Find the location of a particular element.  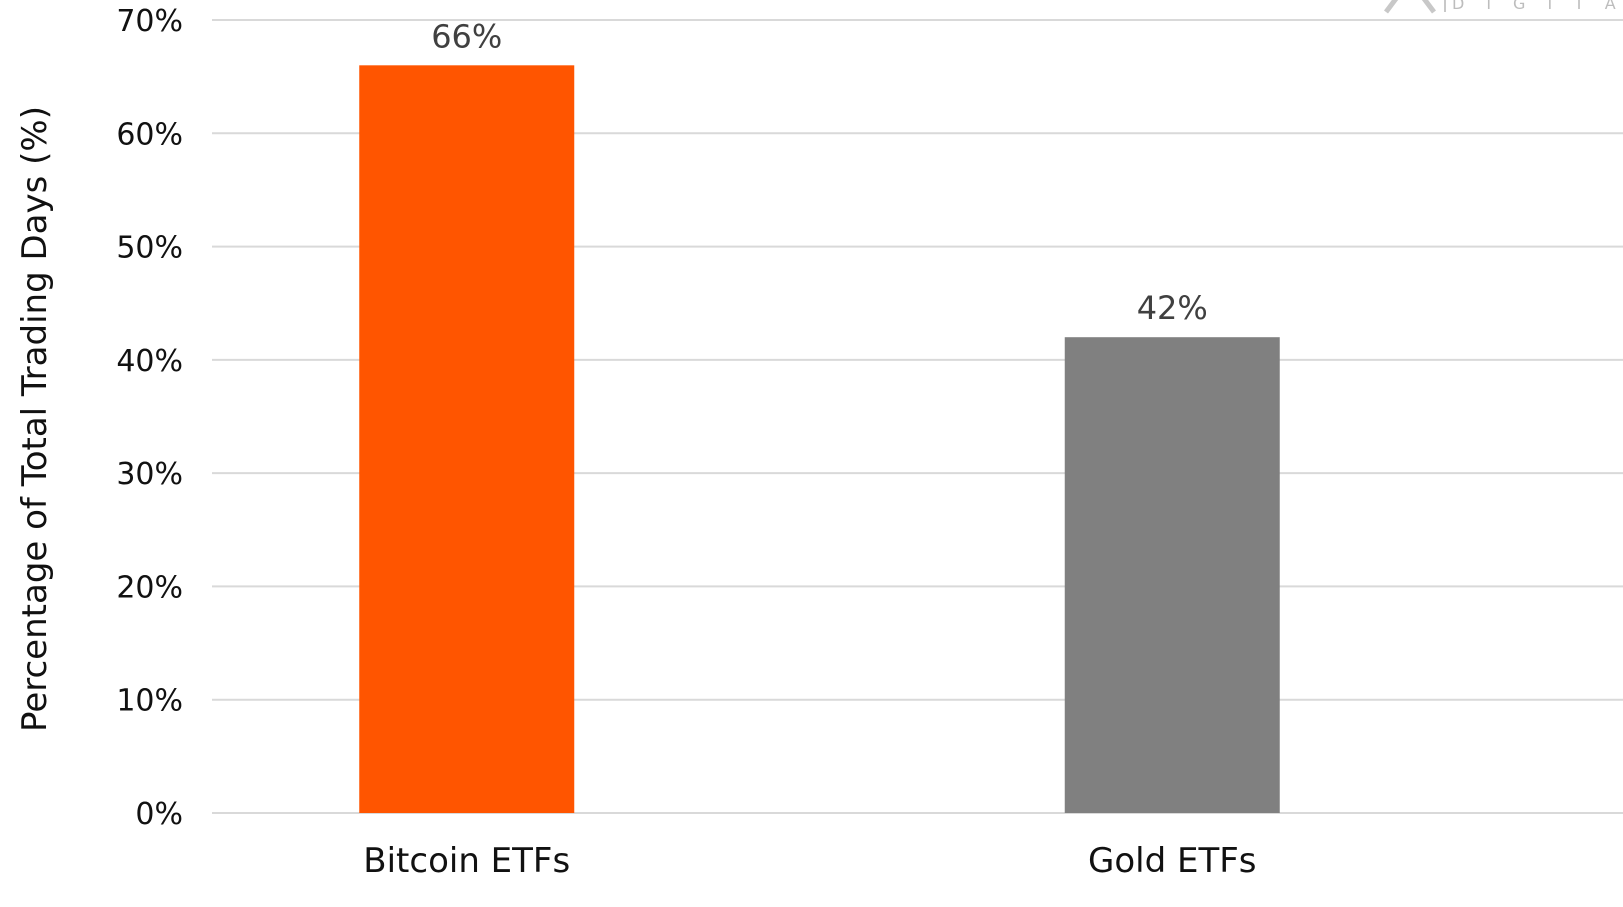

watermark-text: DIGITAL is located at coordinates (1537, 6).